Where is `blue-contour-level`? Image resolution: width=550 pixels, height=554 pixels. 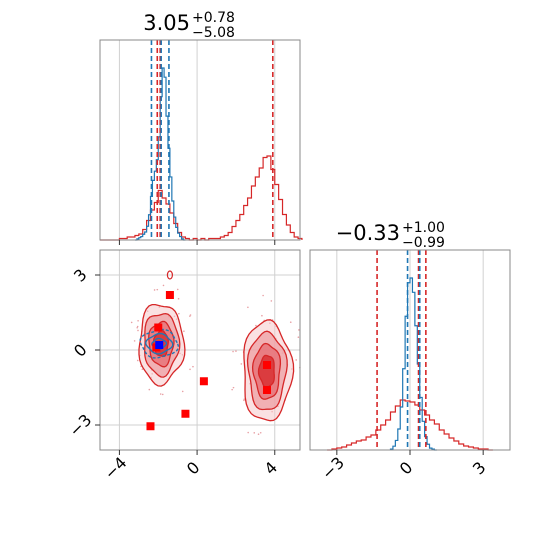
blue-contour-level is located at coordinates (159, 343).